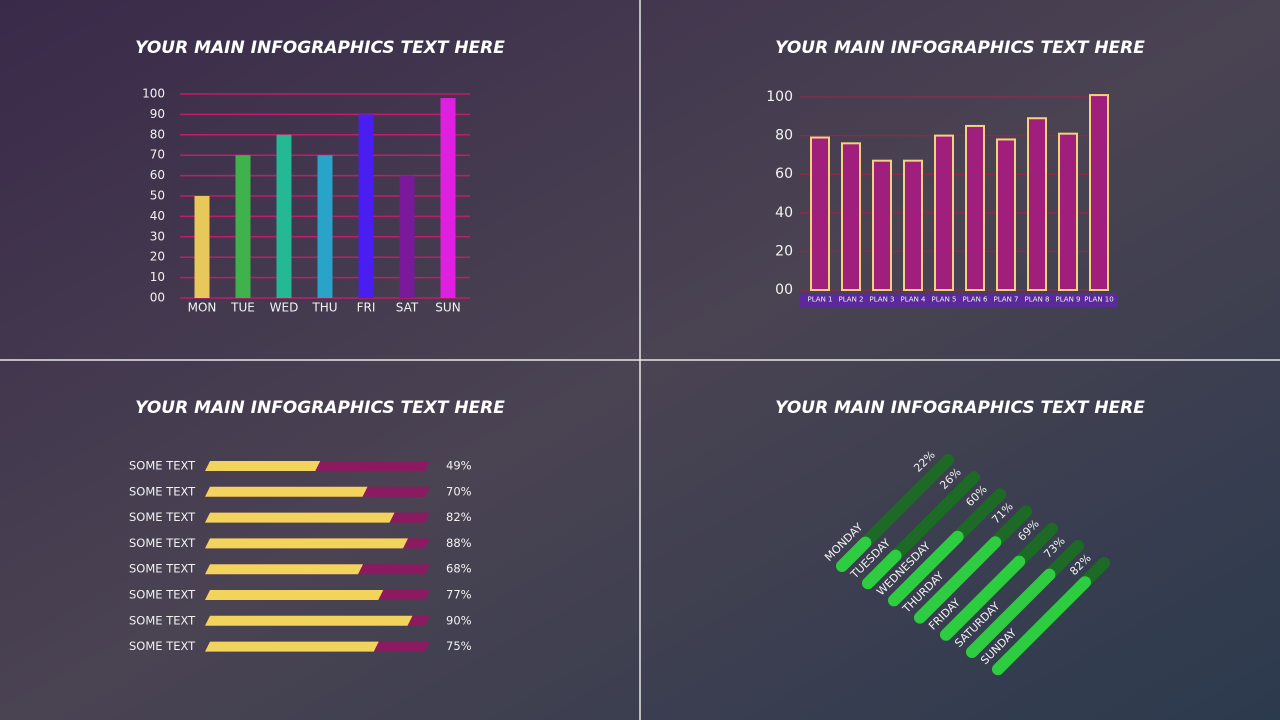 This screenshot has height=720, width=1280. I want to click on category-strip, so click(959, 300).